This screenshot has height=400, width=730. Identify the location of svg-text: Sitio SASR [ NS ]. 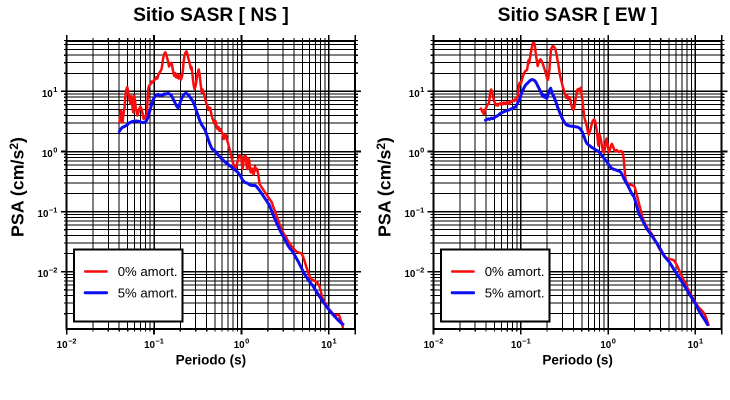
(211, 15).